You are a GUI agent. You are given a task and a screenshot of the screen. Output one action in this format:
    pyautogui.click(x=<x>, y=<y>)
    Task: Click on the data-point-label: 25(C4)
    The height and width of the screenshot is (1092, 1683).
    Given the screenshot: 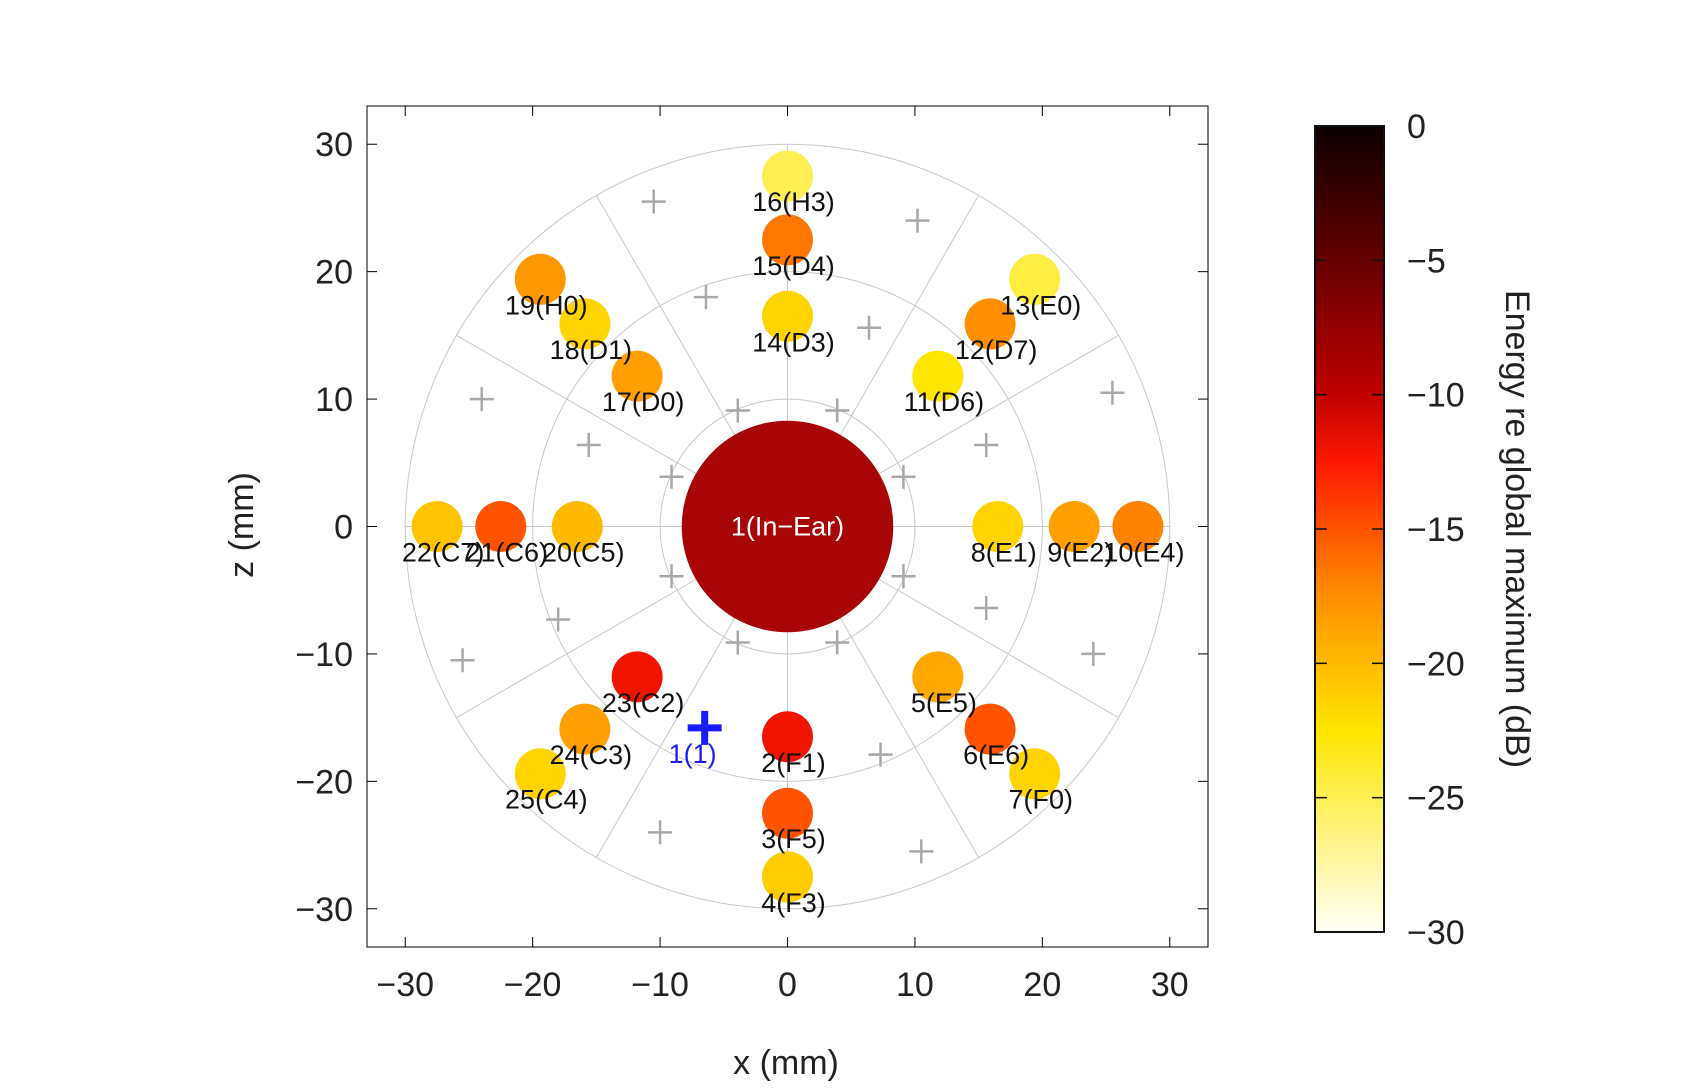 What is the action you would take?
    pyautogui.click(x=546, y=800)
    